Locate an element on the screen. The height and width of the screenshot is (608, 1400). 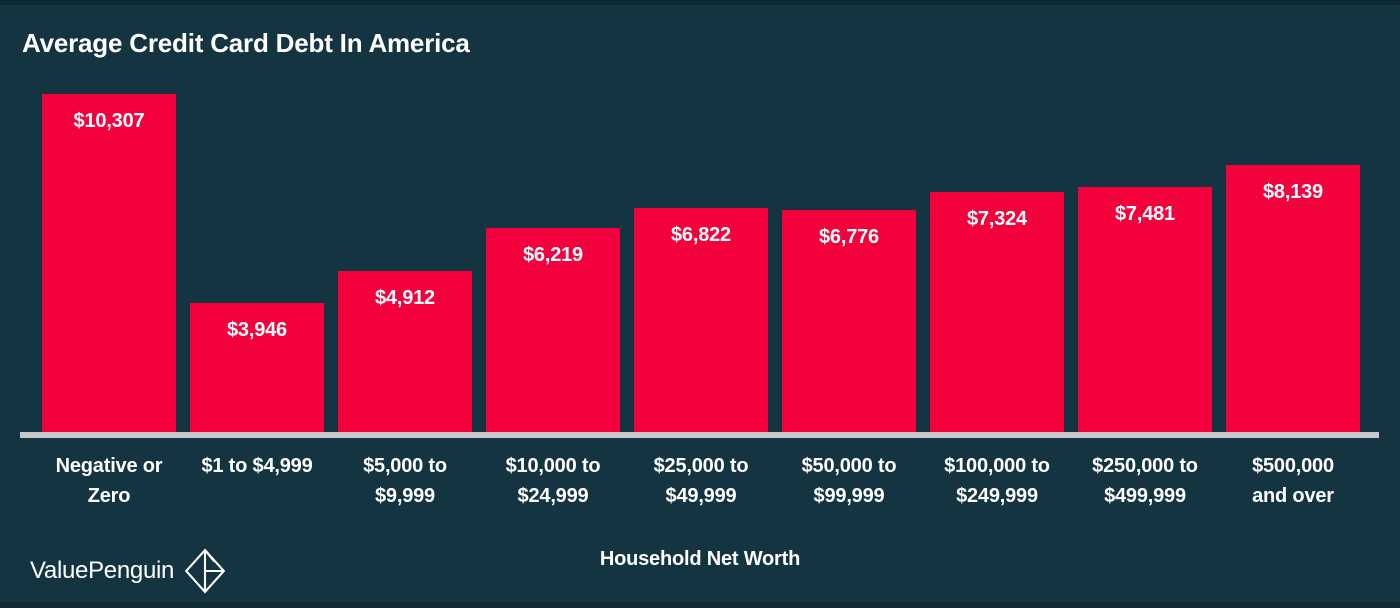
bar-value-label: $6,219 is located at coordinates (553, 255).